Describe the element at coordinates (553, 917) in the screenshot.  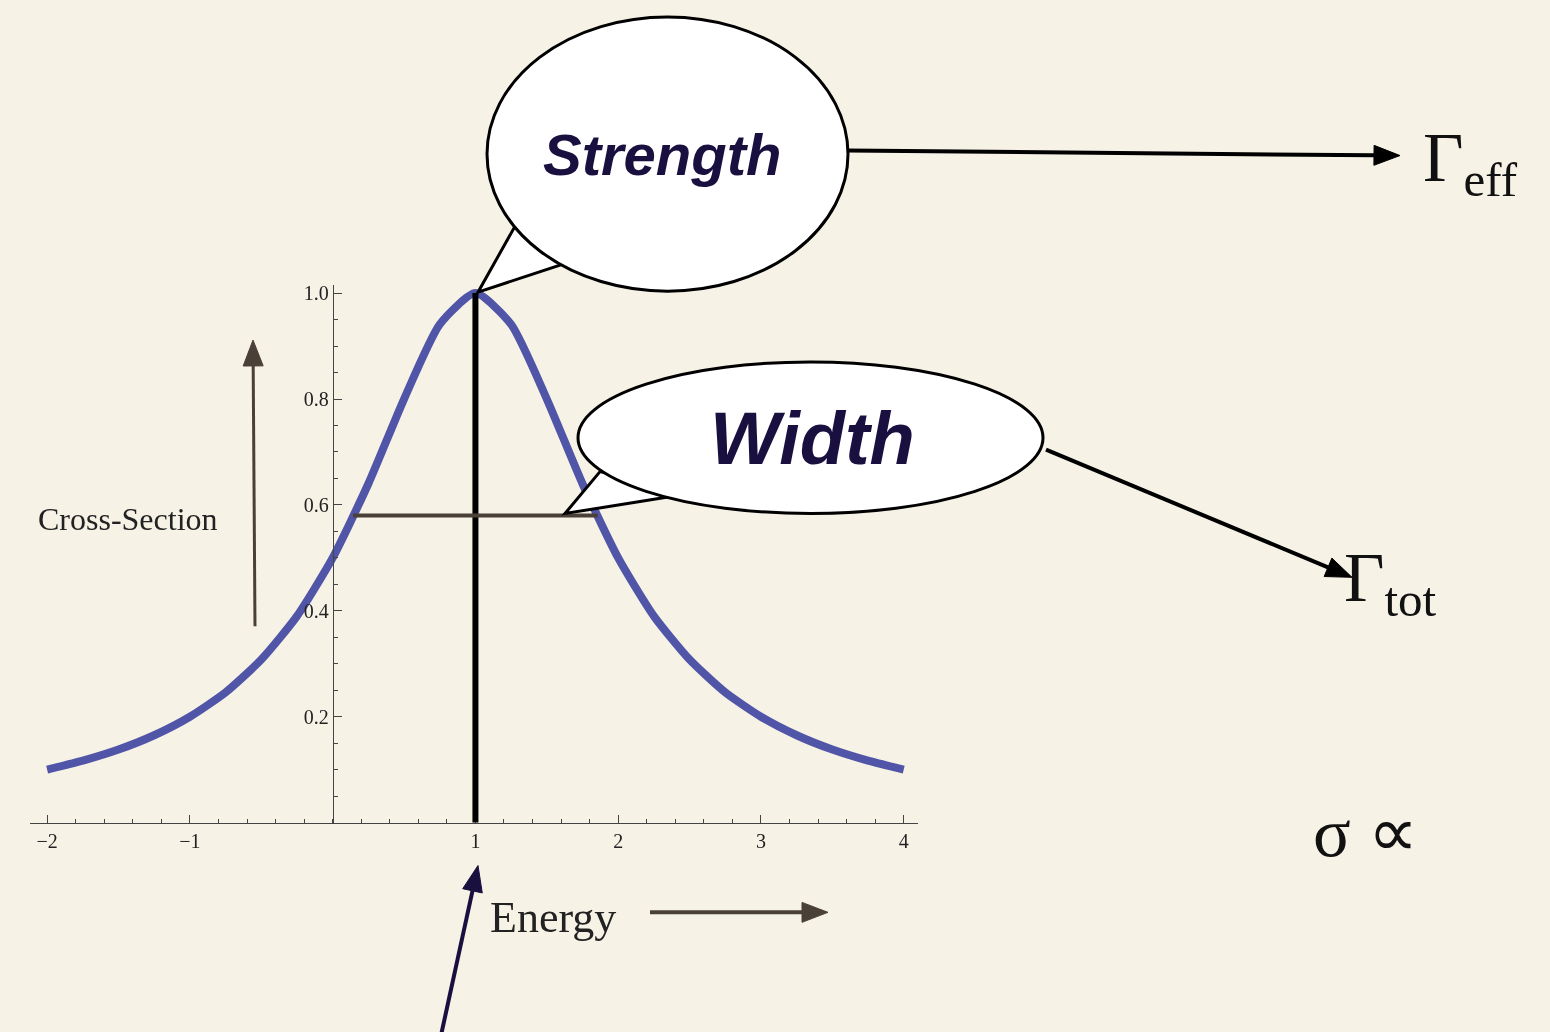
I see `x-axis-title: Energy` at that location.